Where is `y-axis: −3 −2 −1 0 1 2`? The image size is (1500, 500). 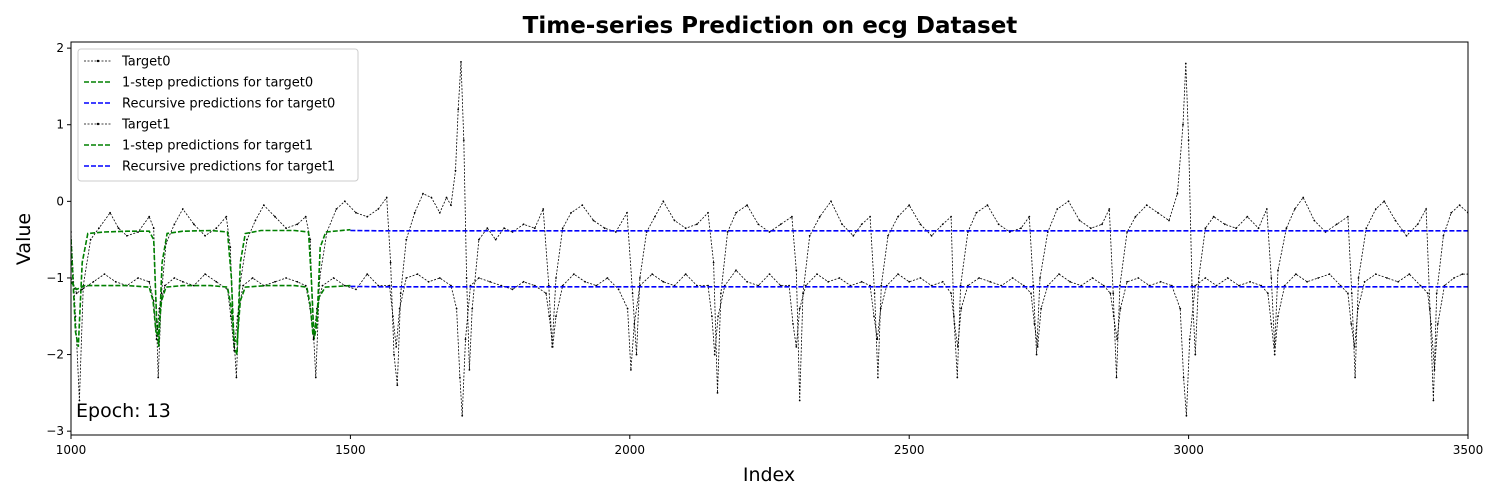 y-axis: −3 −2 −1 0 1 2 is located at coordinates (58, 239).